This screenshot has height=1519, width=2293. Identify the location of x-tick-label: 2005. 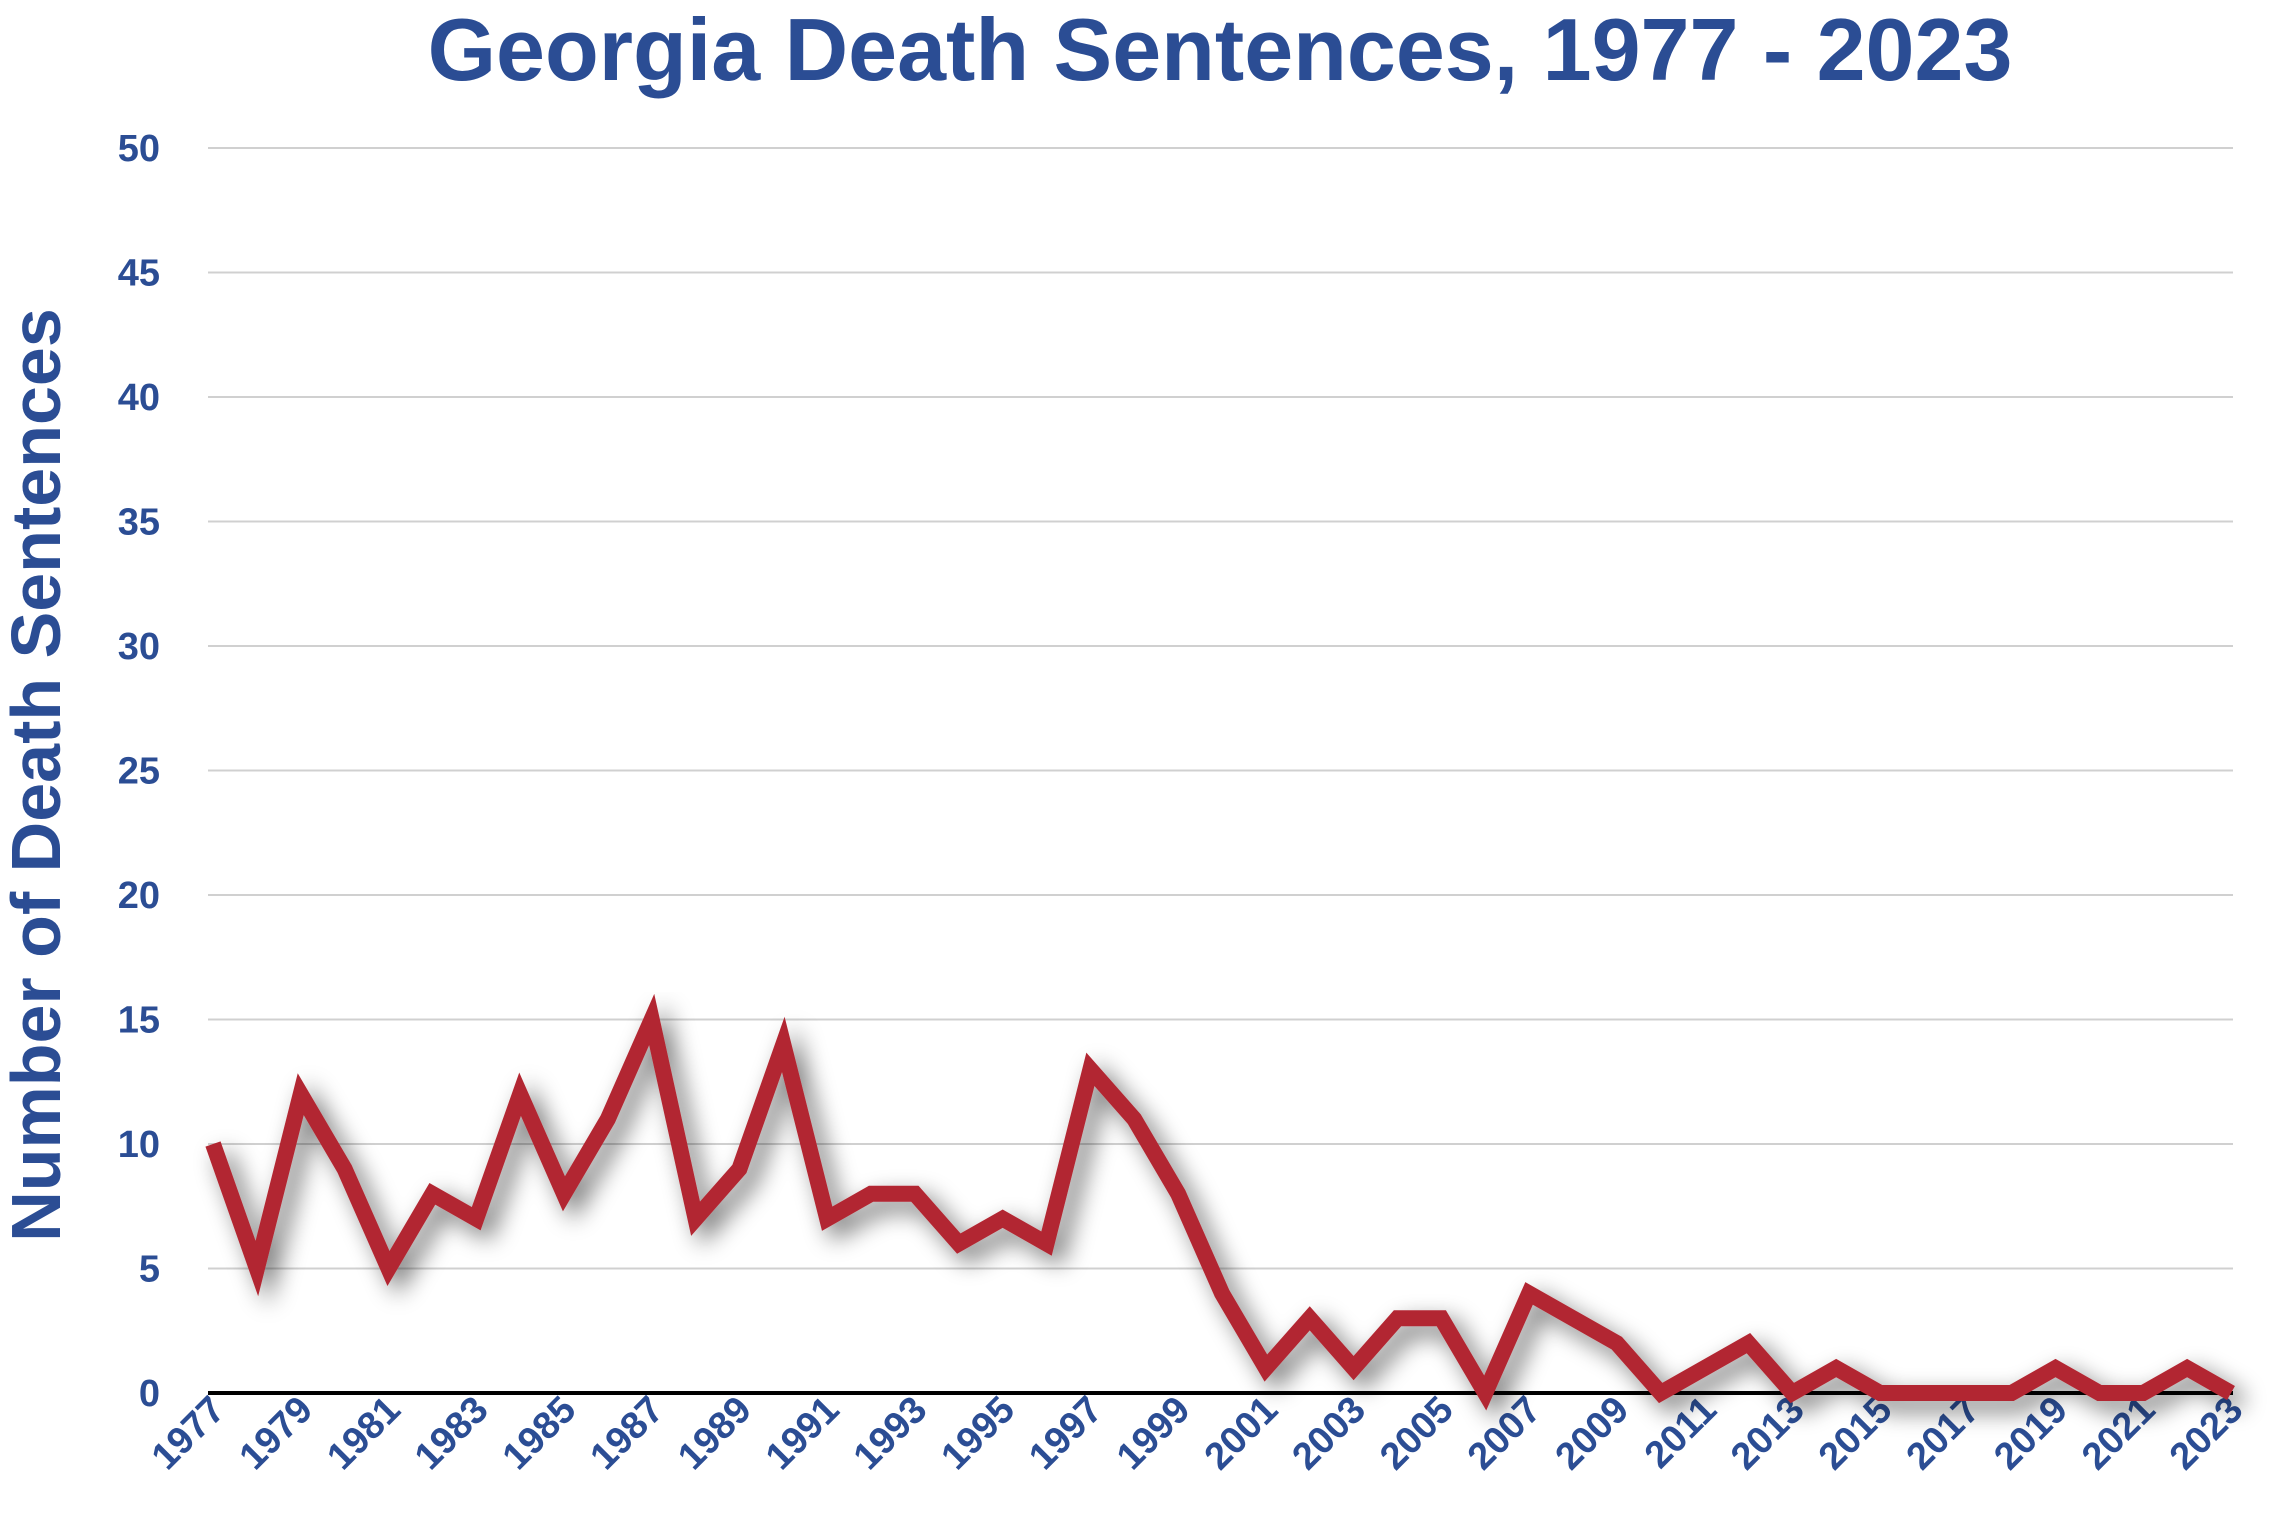
(1416, 1433).